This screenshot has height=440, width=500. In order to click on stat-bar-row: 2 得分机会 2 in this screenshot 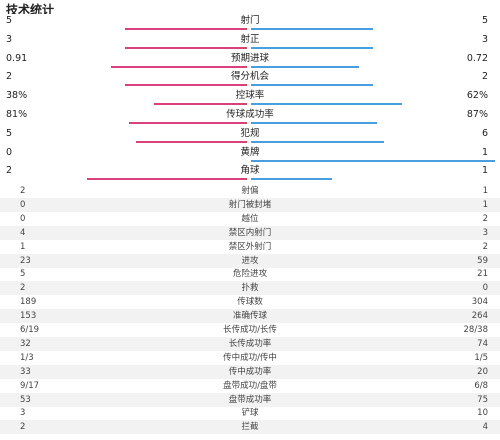, I will do `click(250, 80)`.